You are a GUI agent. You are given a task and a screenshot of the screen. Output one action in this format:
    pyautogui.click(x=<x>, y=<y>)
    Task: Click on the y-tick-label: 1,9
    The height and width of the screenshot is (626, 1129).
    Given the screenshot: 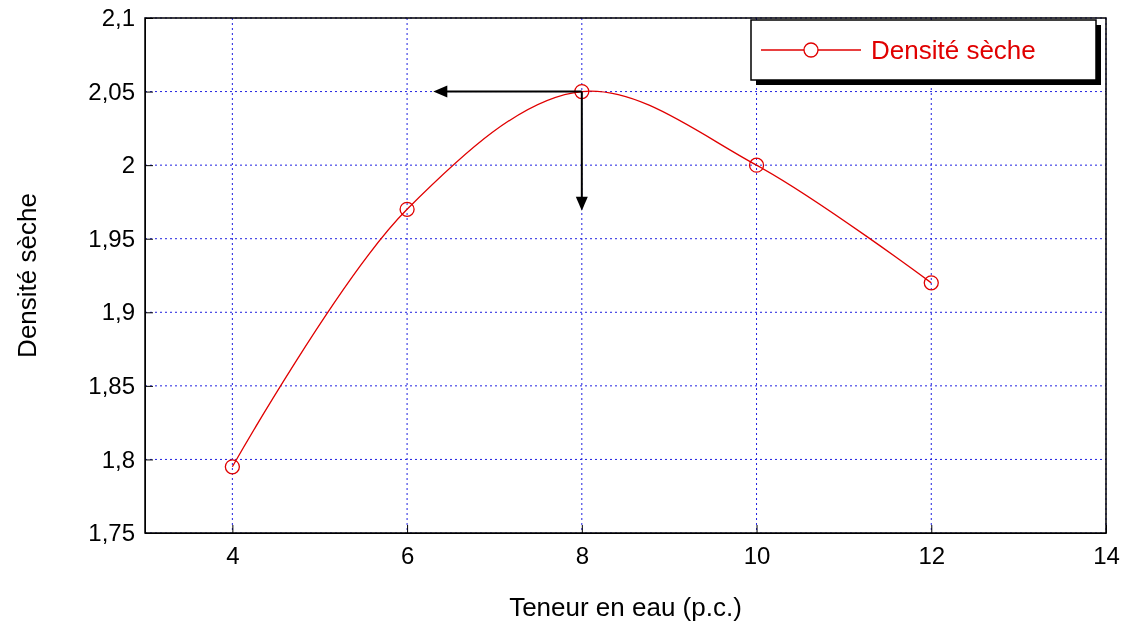 What is the action you would take?
    pyautogui.click(x=118, y=312)
    